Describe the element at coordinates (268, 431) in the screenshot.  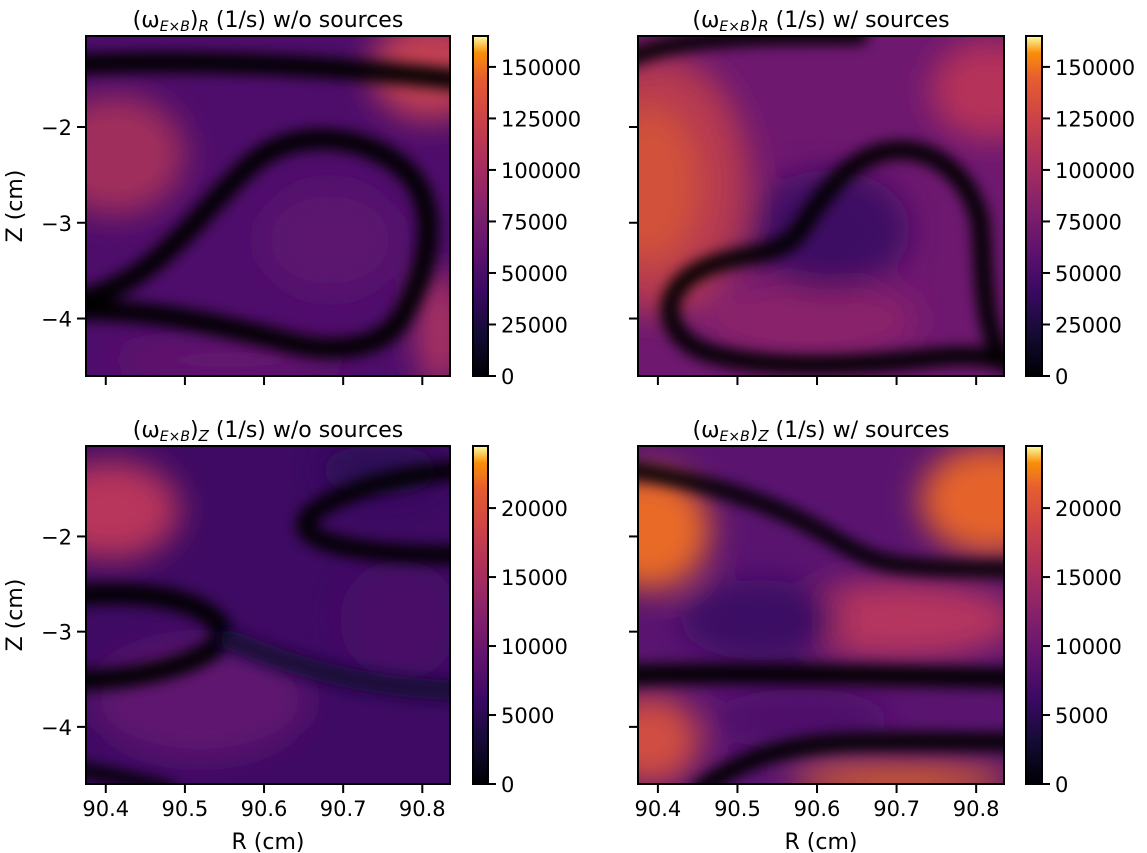
I see `panel-title: (ωE×B)Z (1/s) w/o sources` at that location.